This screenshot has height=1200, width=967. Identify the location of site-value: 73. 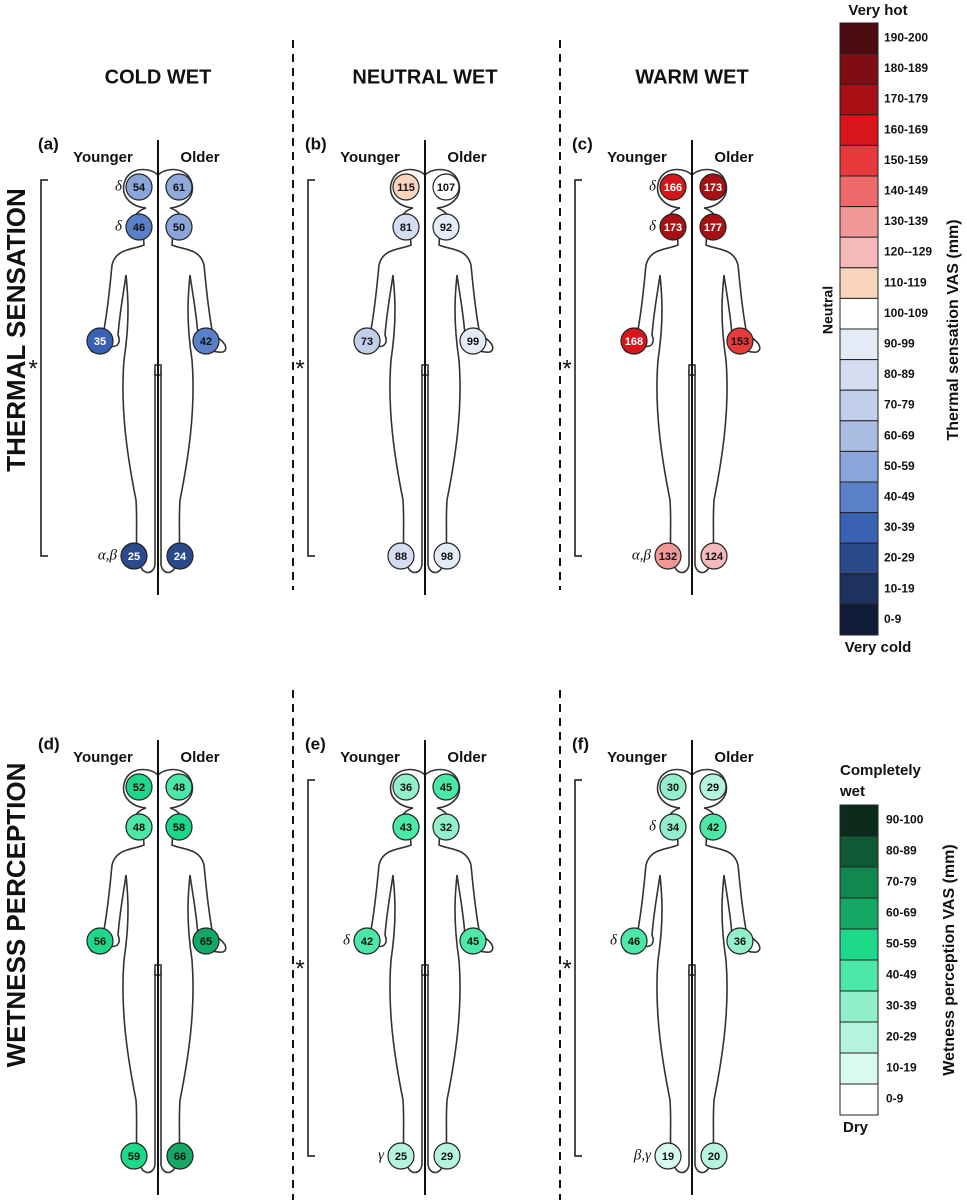
(367, 342).